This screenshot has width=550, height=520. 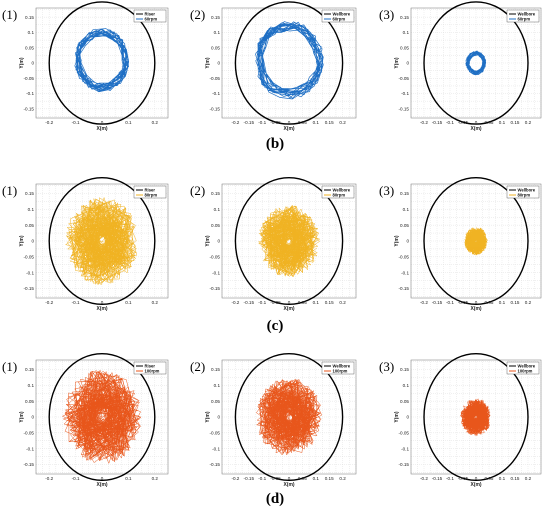 I want to click on legend-entry: 60rpm, so click(x=524, y=18).